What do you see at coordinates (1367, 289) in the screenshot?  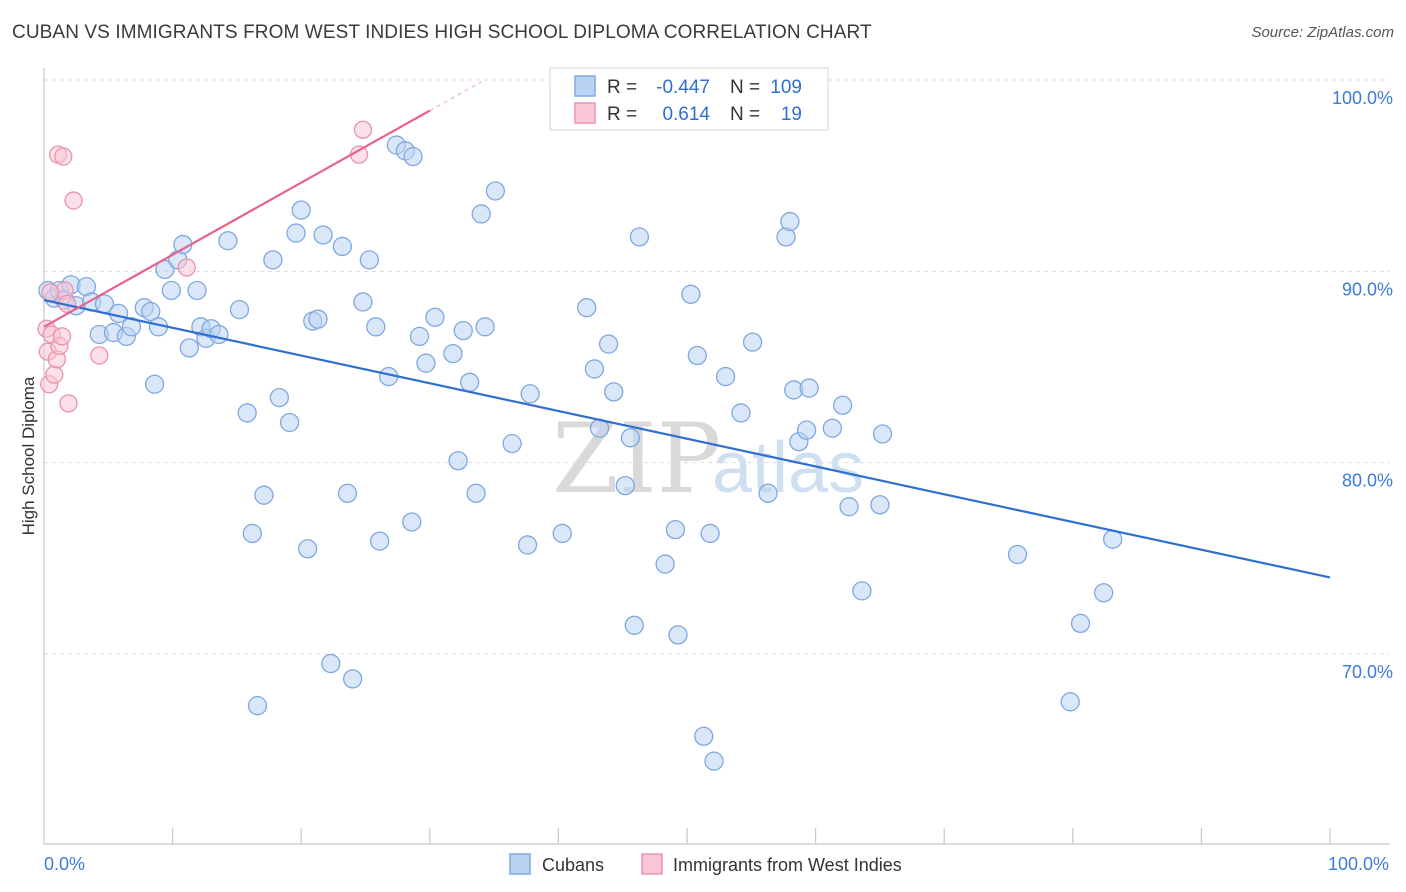 I see `y-tick-label-90: 90.0%` at bounding box center [1367, 289].